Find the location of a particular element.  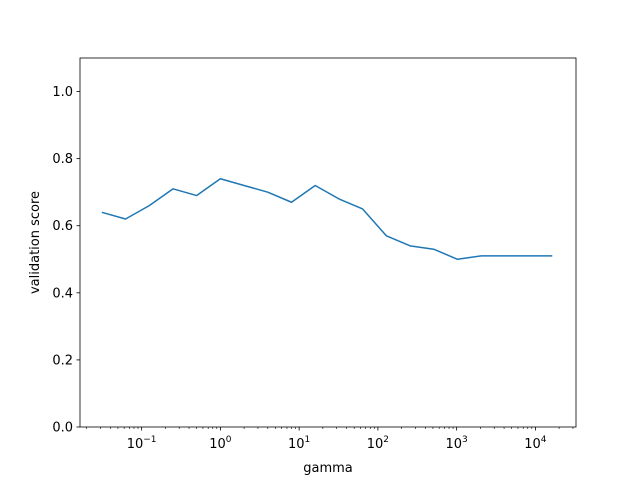

x-tick-label: 10³ is located at coordinates (457, 443).